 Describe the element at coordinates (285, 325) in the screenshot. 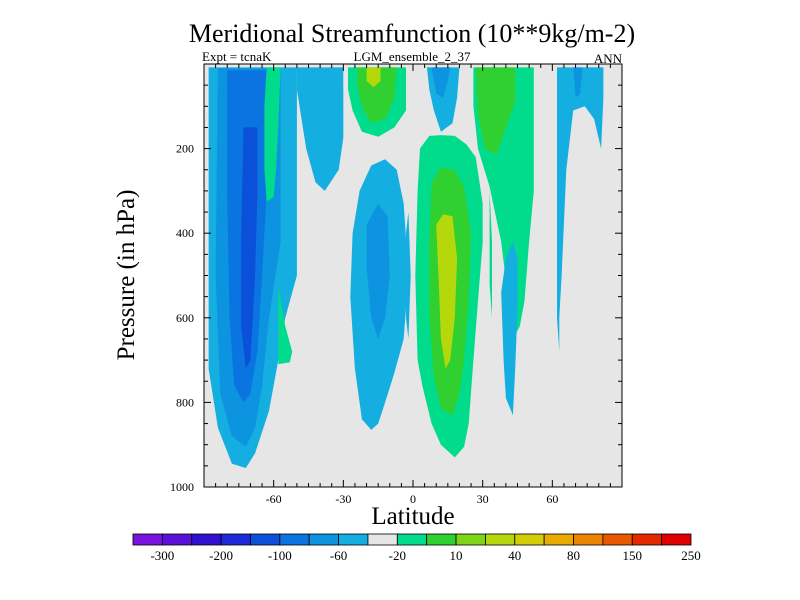

I see `contour-sh-ferrel-low` at that location.